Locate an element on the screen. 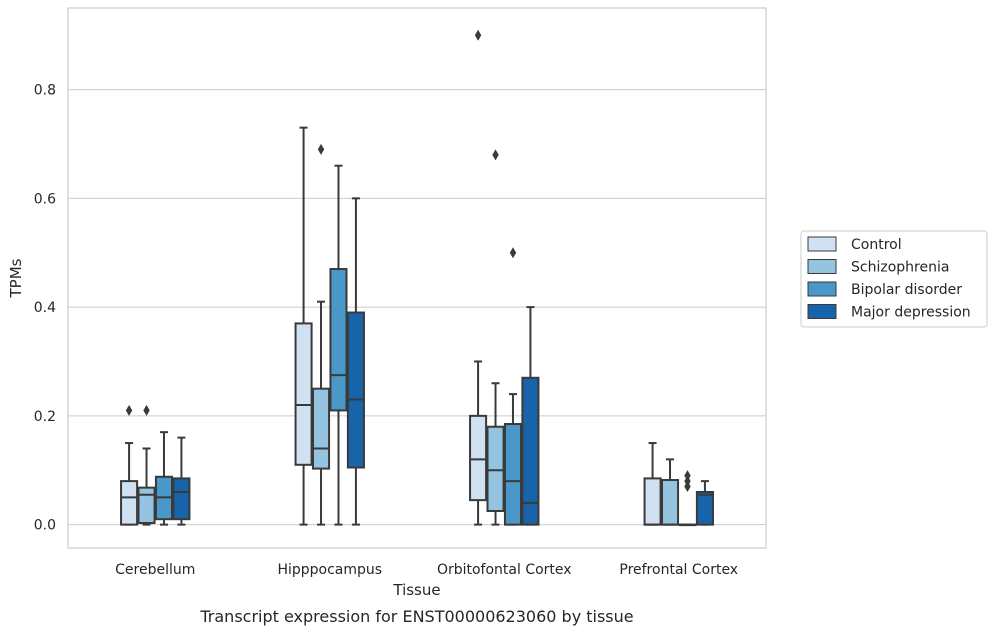 This screenshot has width=997, height=634. y-tick-label-4: 0.8 is located at coordinates (45, 91).